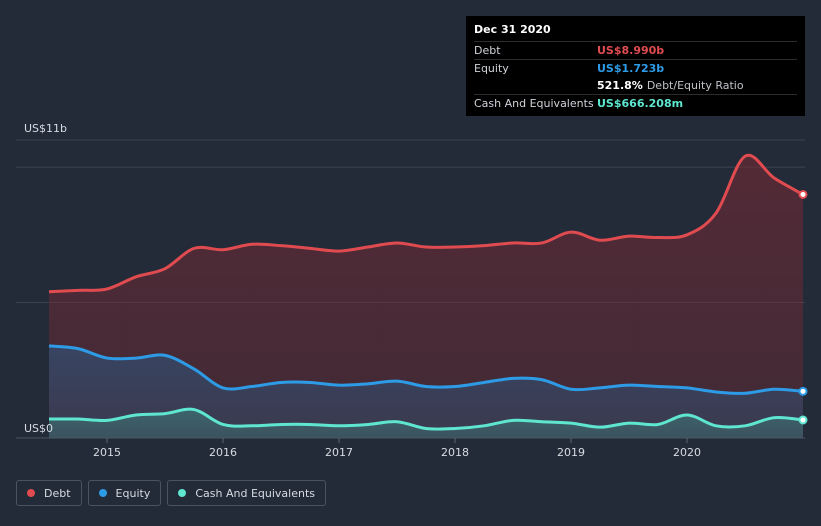 The width and height of the screenshot is (821, 526). Describe the element at coordinates (45, 128) in the screenshot. I see `y-axis-top-label: US$11b` at that location.